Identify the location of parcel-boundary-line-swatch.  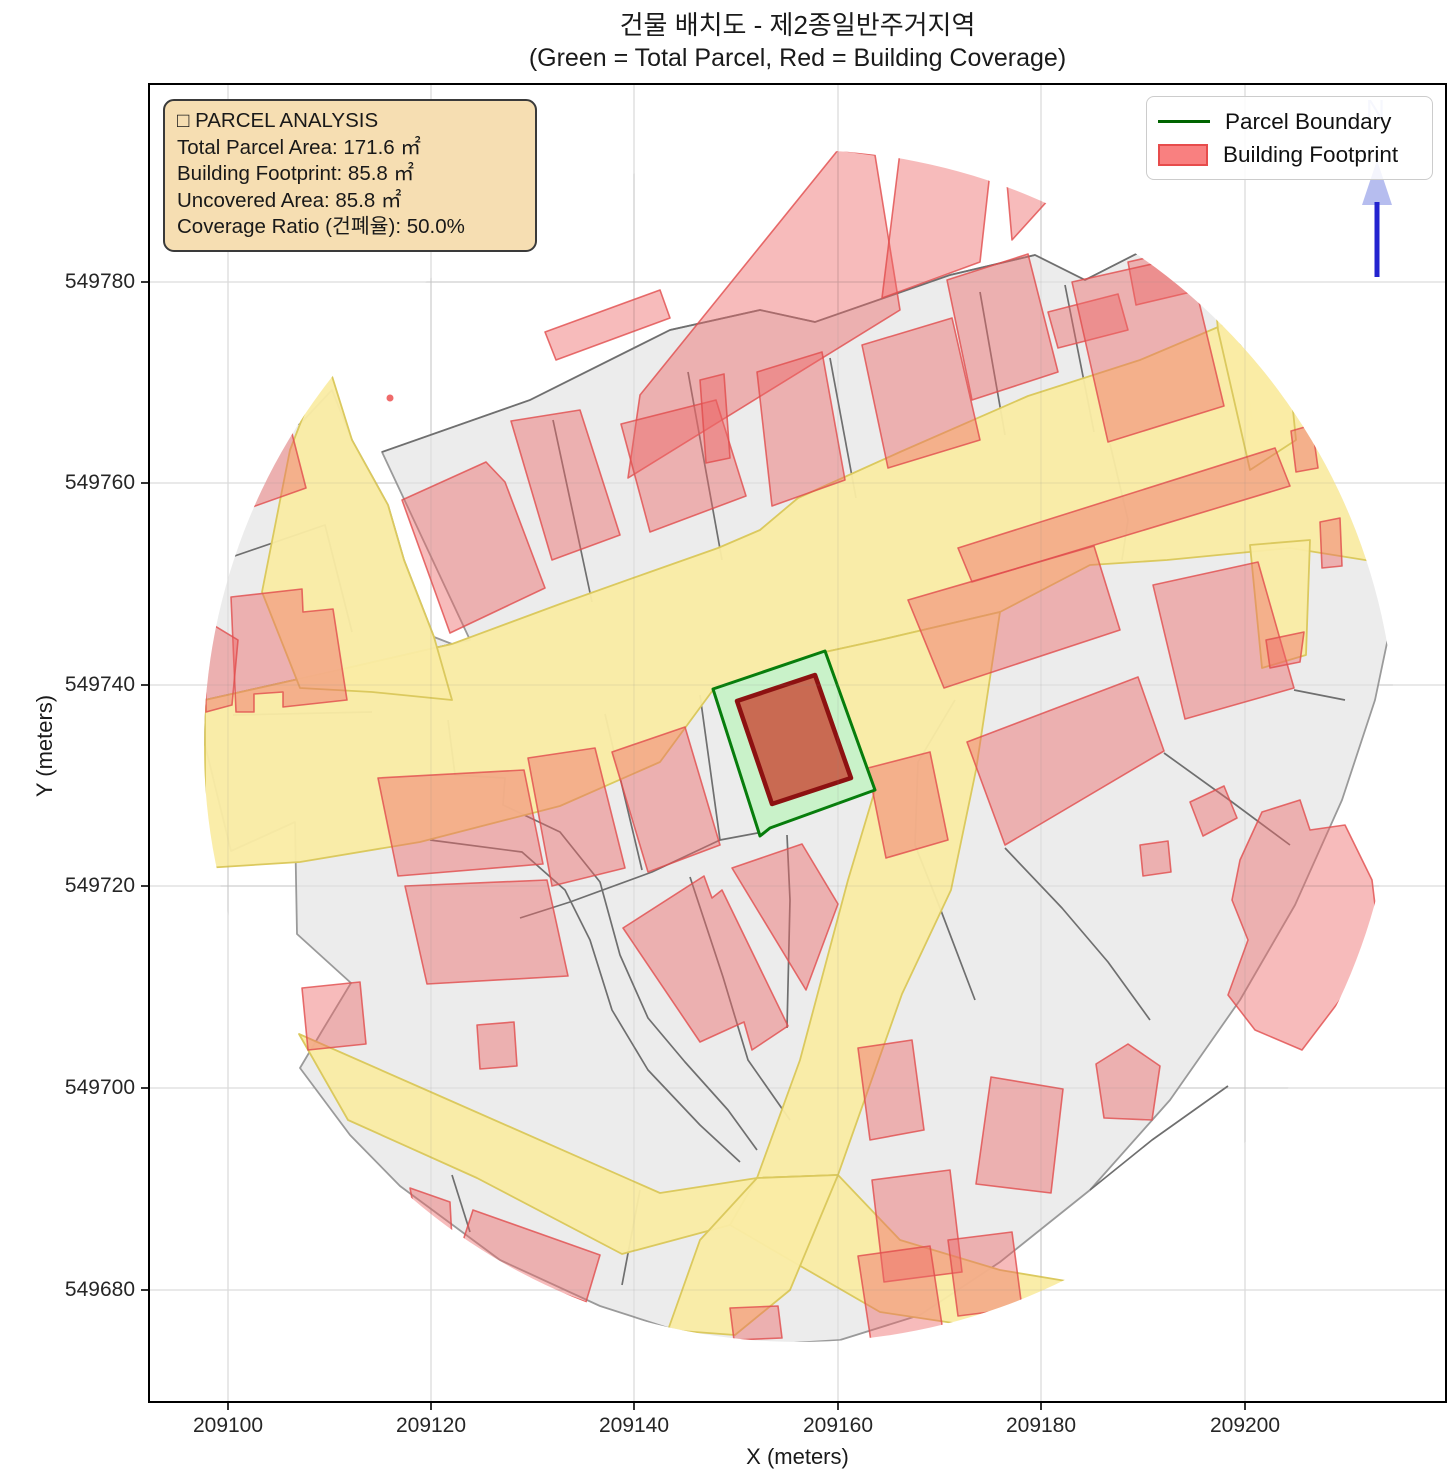
(1184, 121).